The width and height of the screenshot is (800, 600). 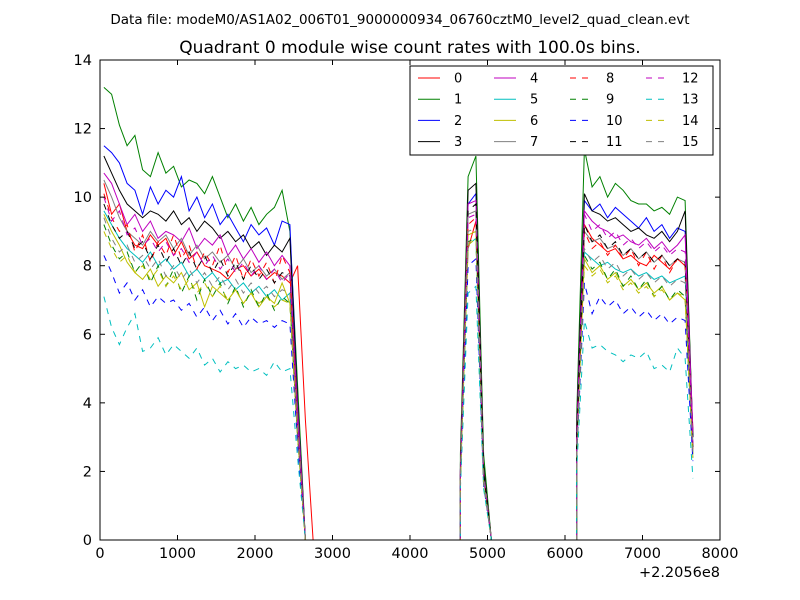 I want to click on y-tick-label: 14, so click(x=83, y=61).